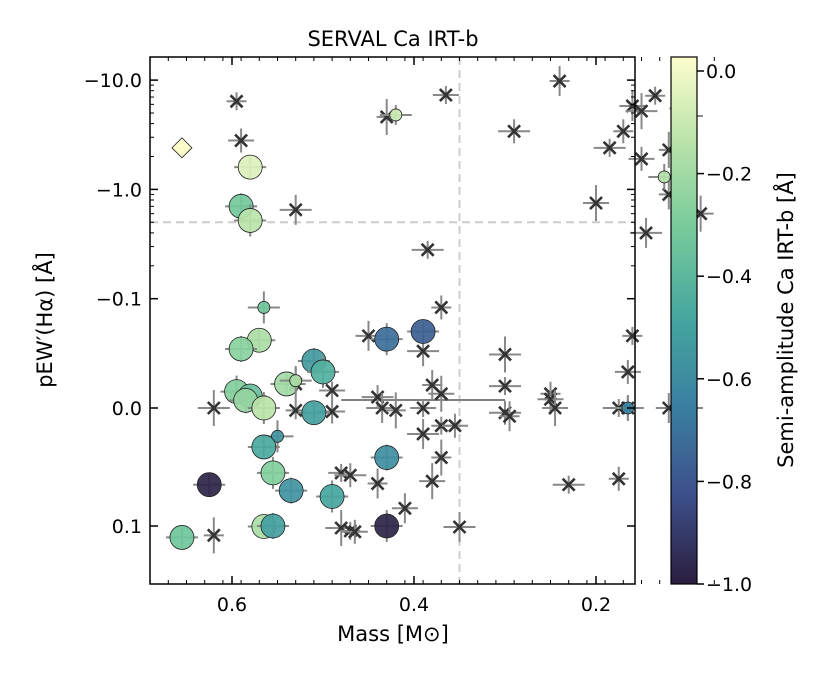 The height and width of the screenshot is (675, 830). Describe the element at coordinates (113, 81) in the screenshot. I see `y-tick-label: −10.0` at that location.